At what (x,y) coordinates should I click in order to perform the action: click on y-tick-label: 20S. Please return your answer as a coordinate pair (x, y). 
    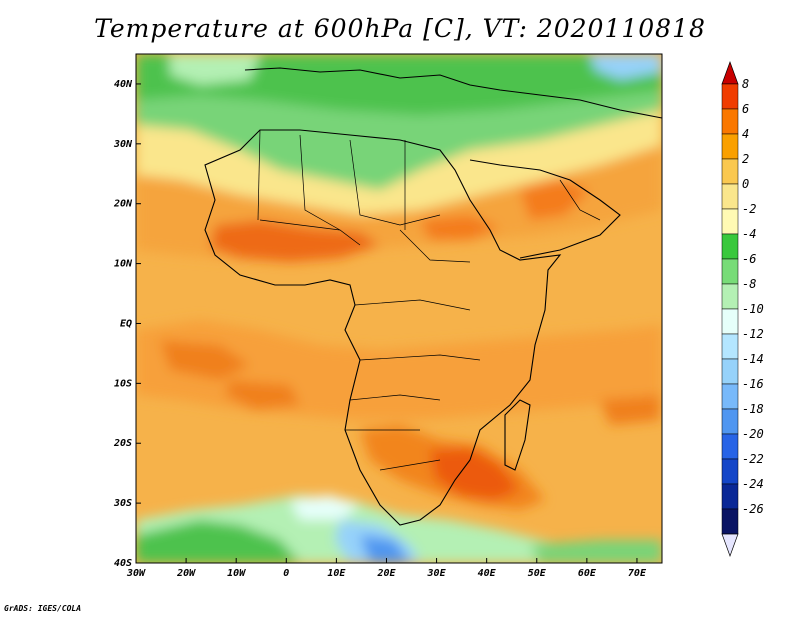
    Looking at the image, I should click on (122, 443).